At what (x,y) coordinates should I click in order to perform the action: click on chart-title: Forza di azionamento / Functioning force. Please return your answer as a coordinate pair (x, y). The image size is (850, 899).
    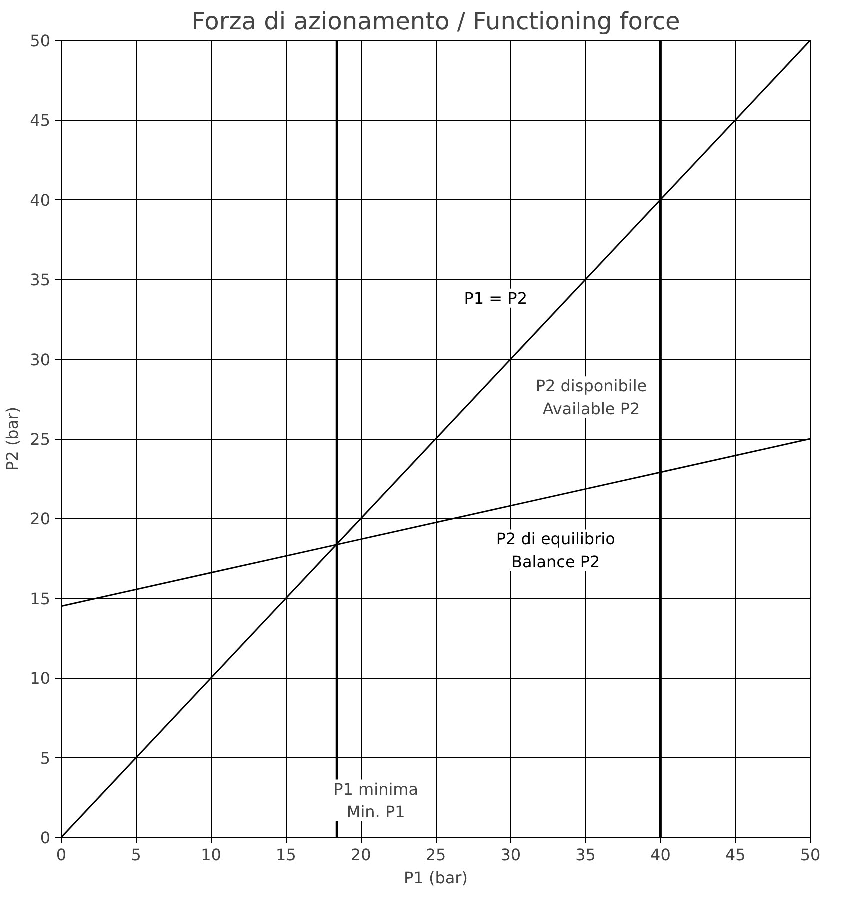
    Looking at the image, I should click on (436, 22).